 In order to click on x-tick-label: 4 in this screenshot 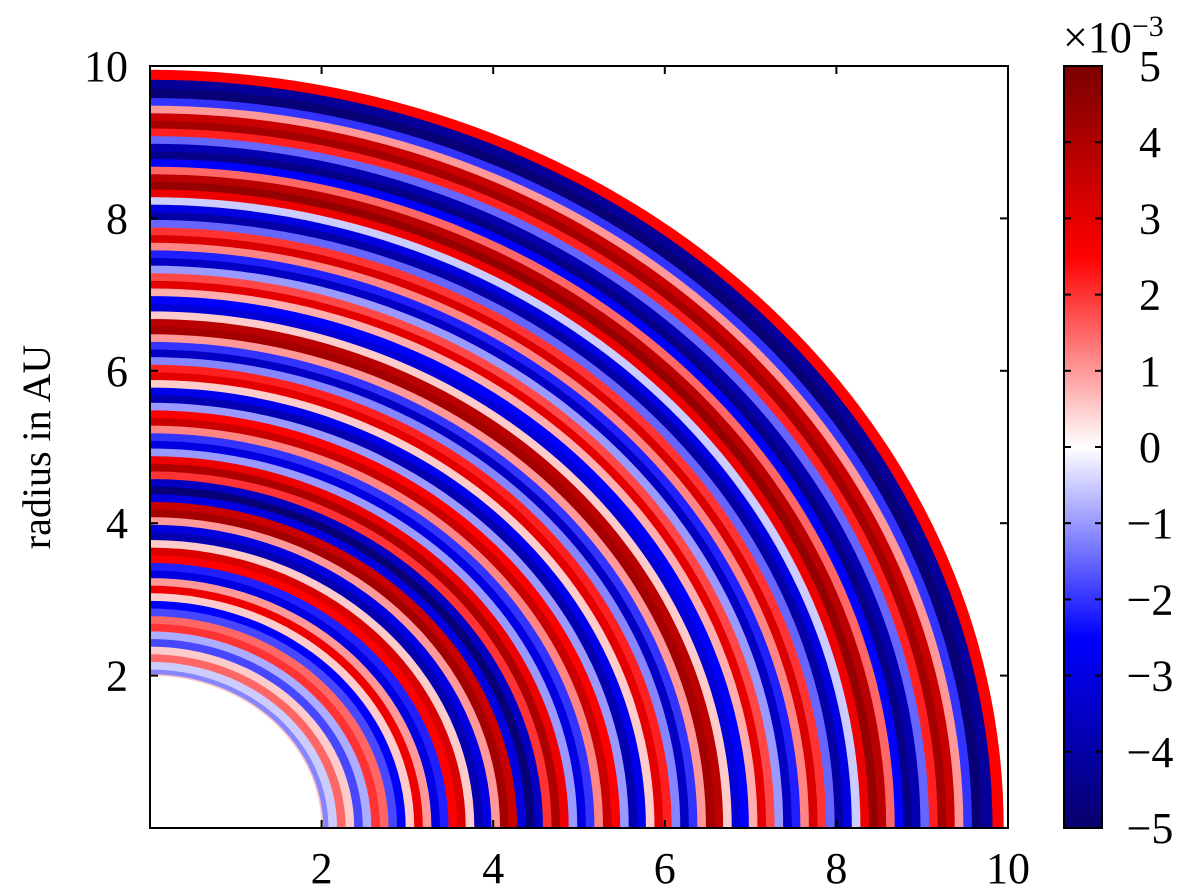, I will do `click(493, 868)`.